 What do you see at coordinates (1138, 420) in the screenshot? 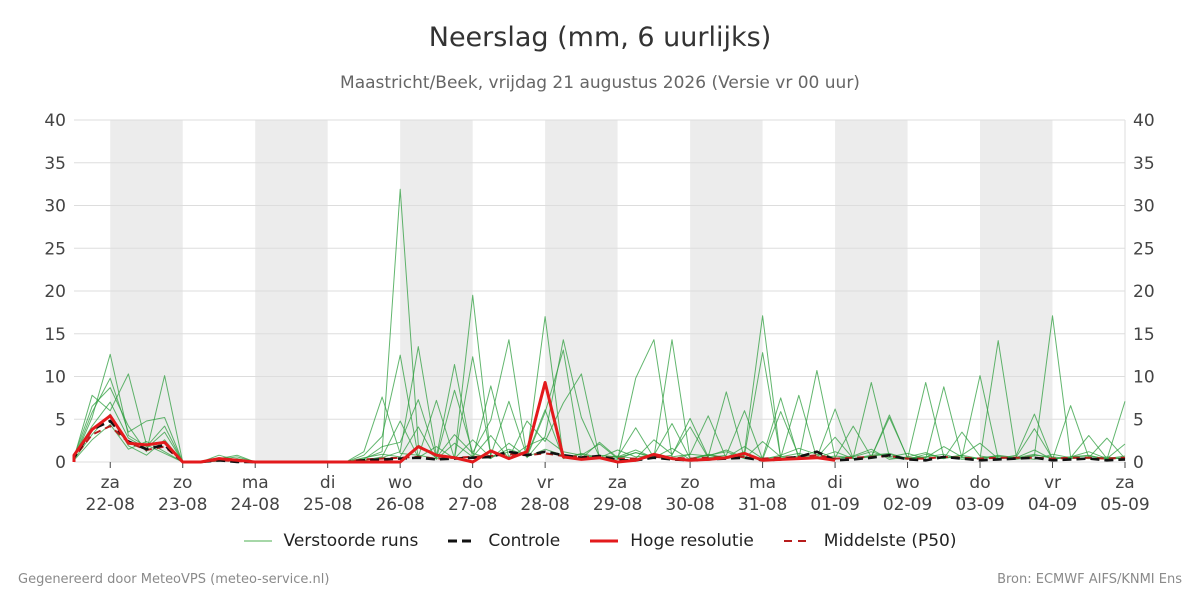
I see `y-tick-label-right: 5` at bounding box center [1138, 420].